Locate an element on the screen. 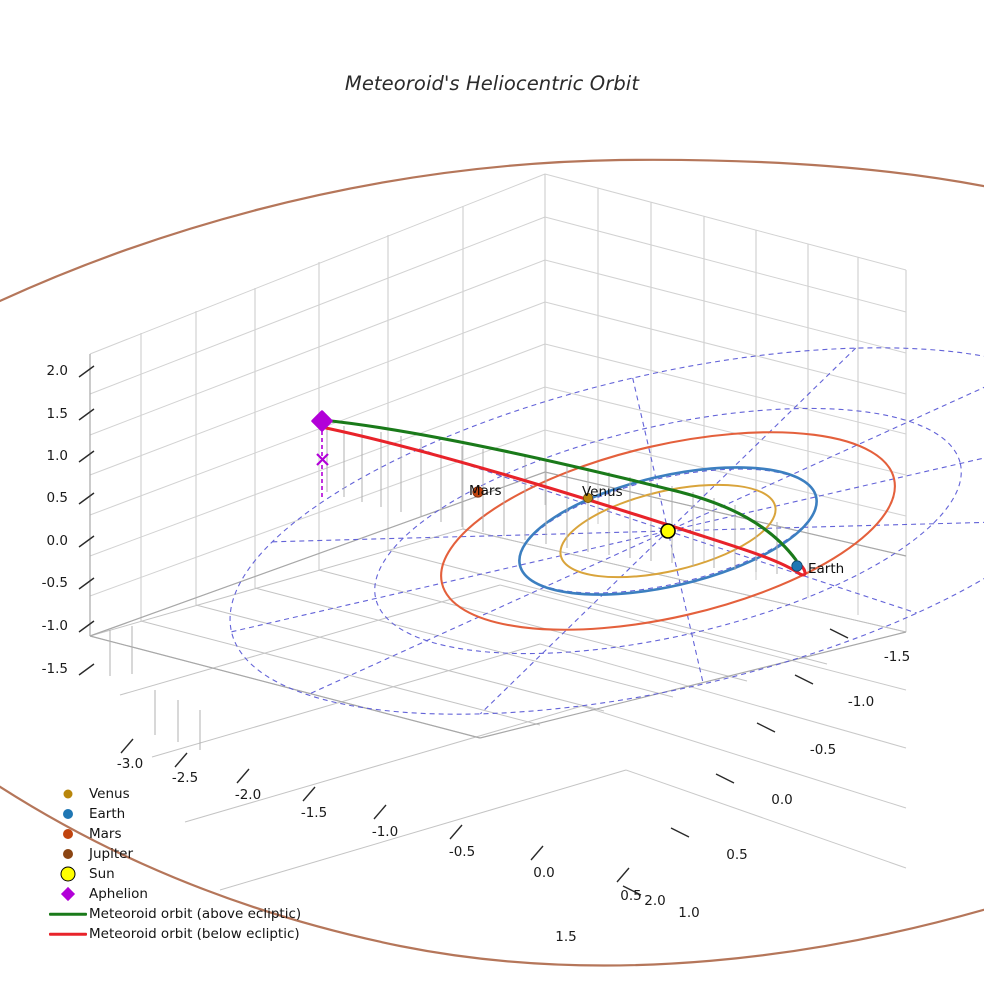 This screenshot has height=984, width=984. y-tick-label: 0.5 is located at coordinates (737, 855).